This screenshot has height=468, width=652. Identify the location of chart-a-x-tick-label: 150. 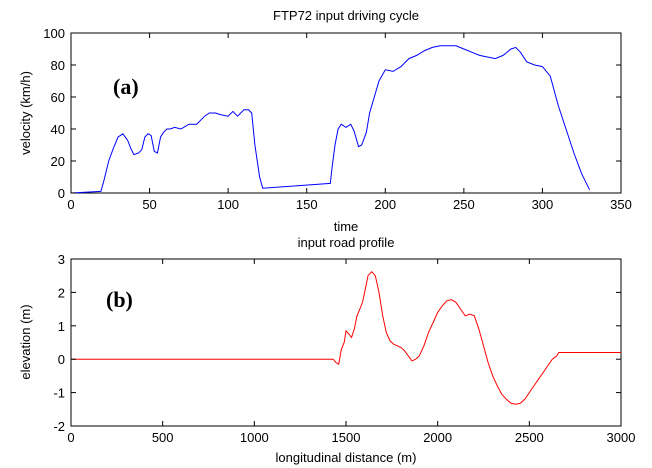
(307, 204).